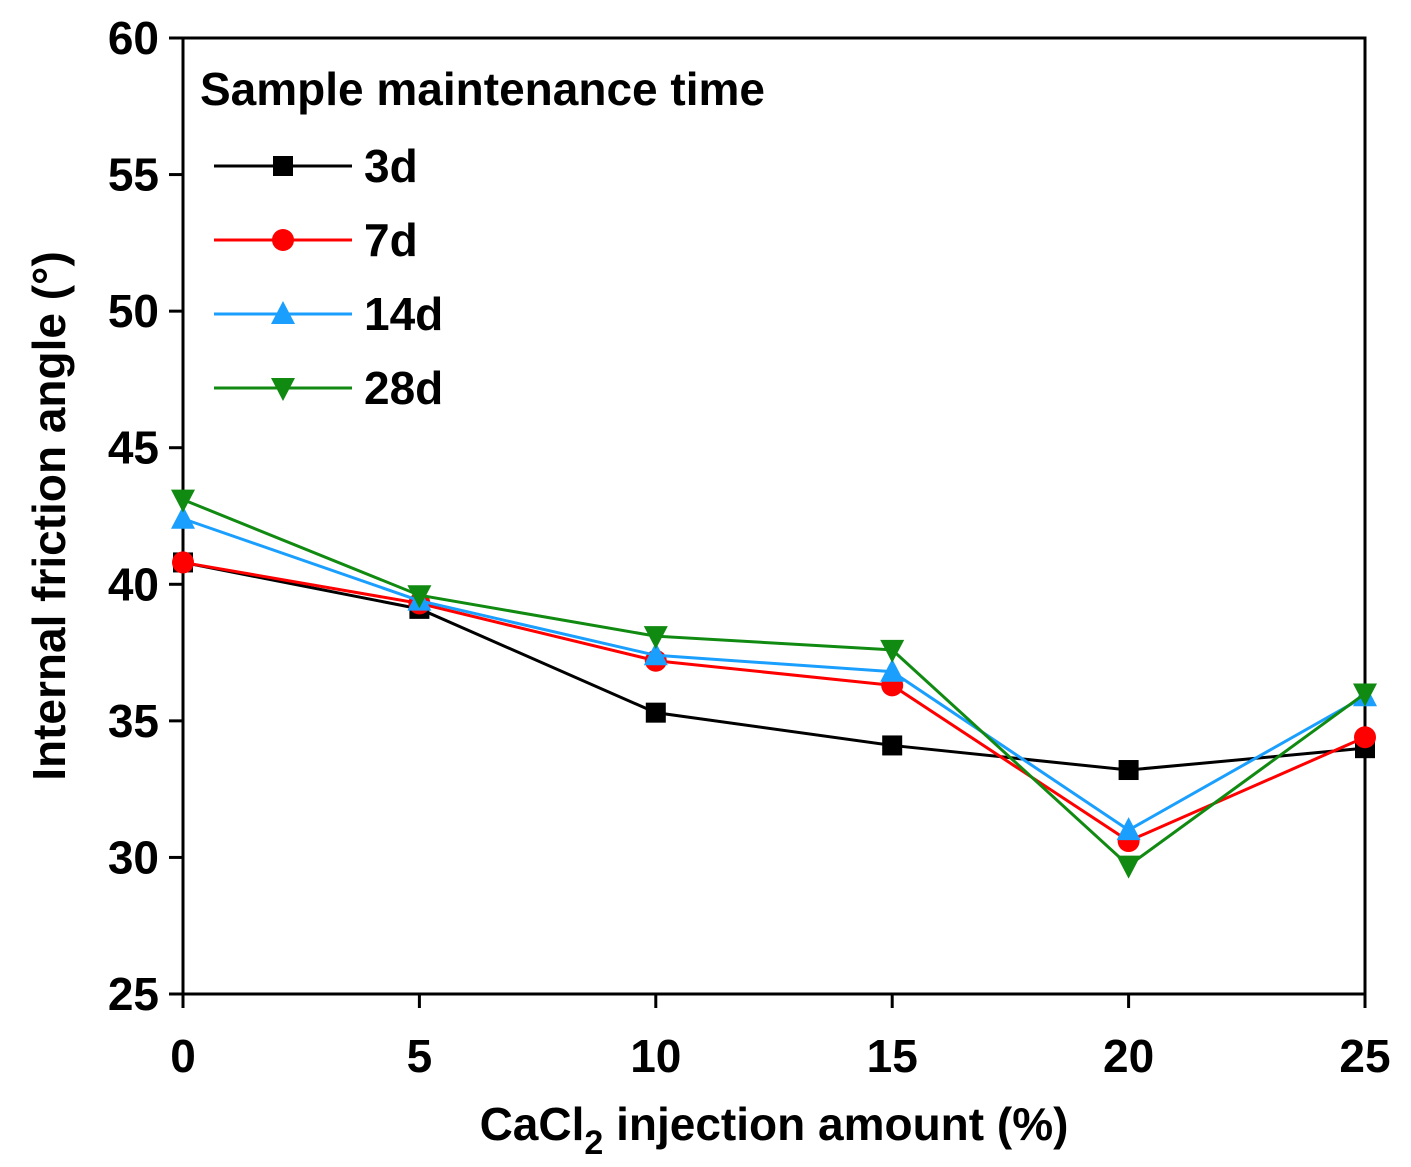 The width and height of the screenshot is (1411, 1167). What do you see at coordinates (49, 516) in the screenshot?
I see `y-axis-title: Internal friction angle (°)` at bounding box center [49, 516].